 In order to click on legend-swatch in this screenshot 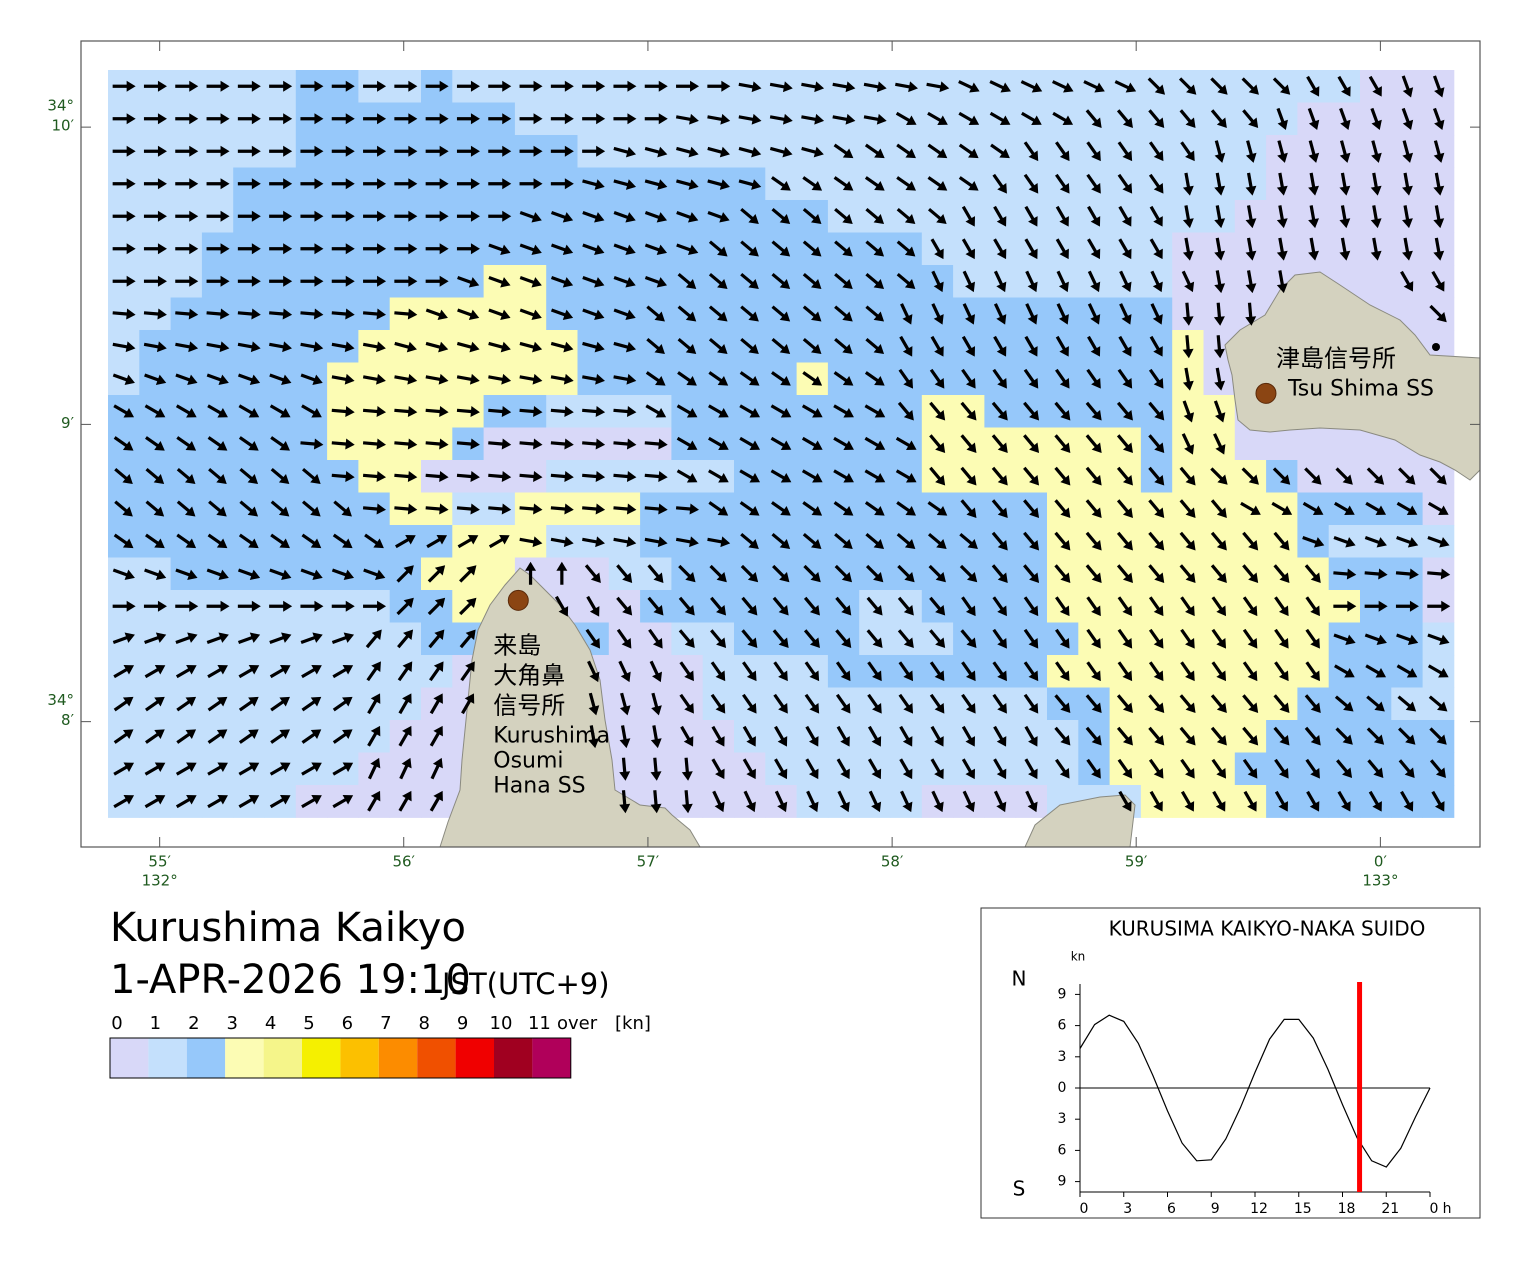, I will do `click(244, 1058)`.